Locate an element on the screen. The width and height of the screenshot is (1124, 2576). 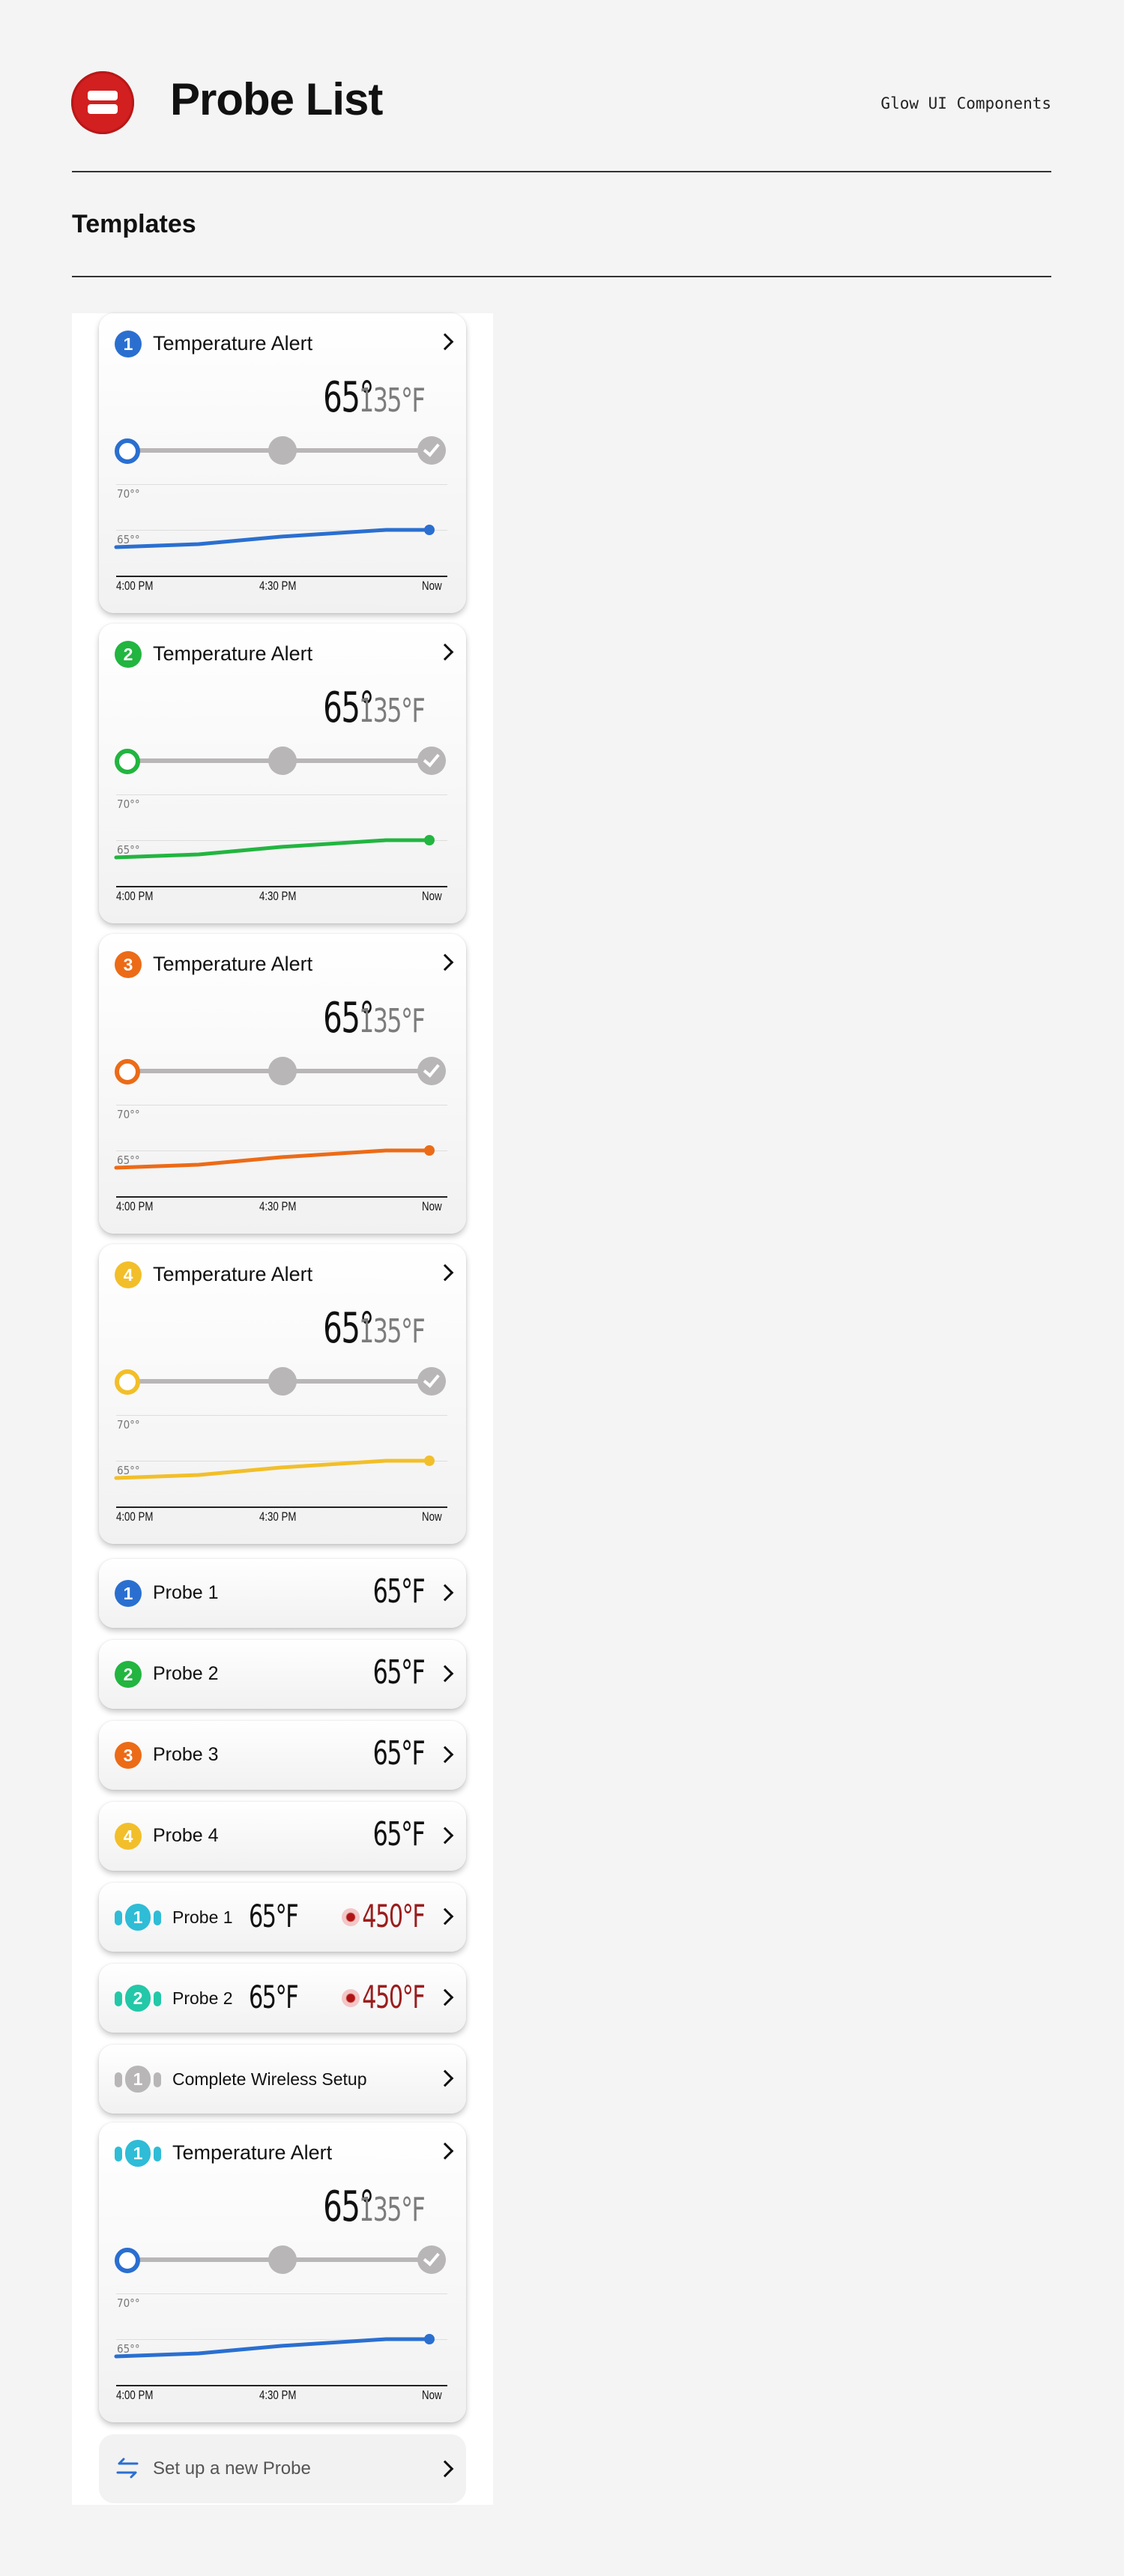
probe-name: Probe 3 is located at coordinates (186, 1755).